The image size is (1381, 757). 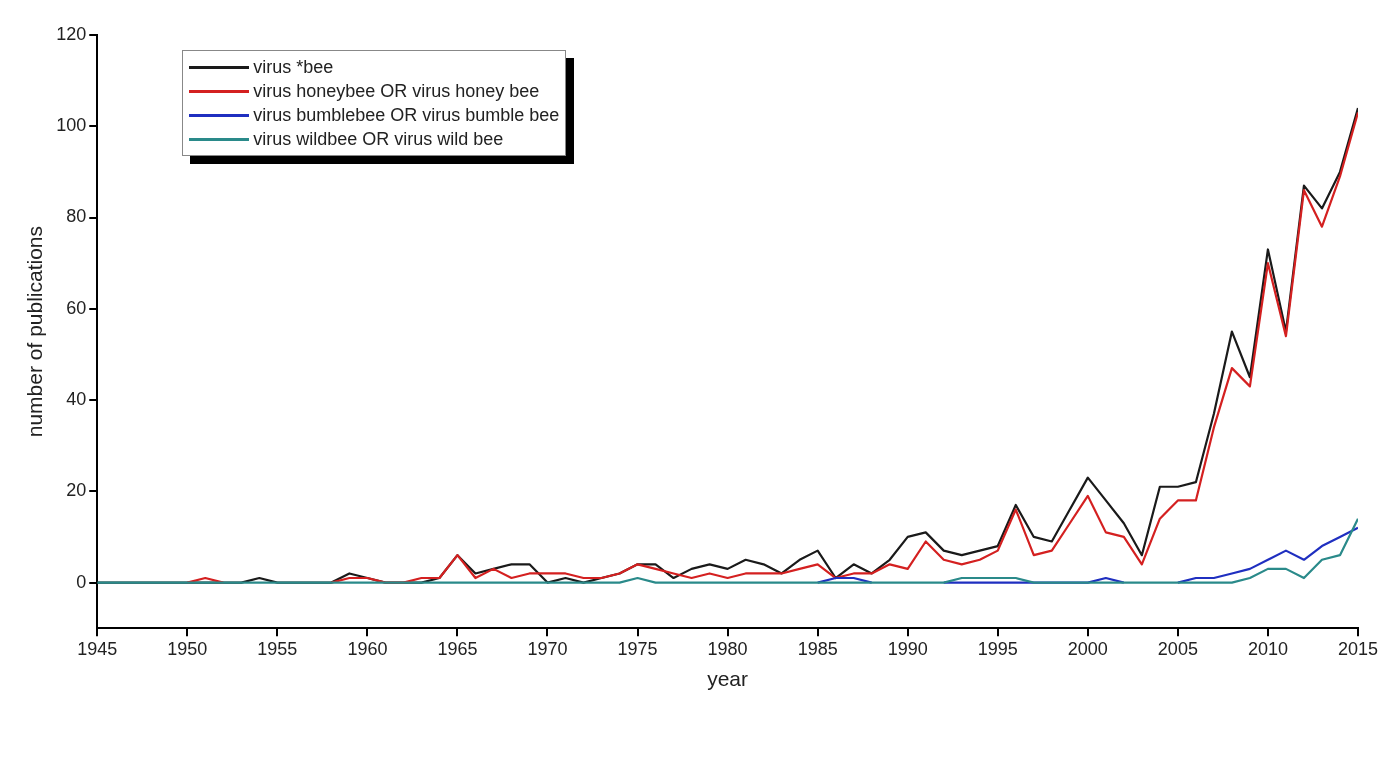 I want to click on x-tick-label: 1970, so click(x=547, y=648).